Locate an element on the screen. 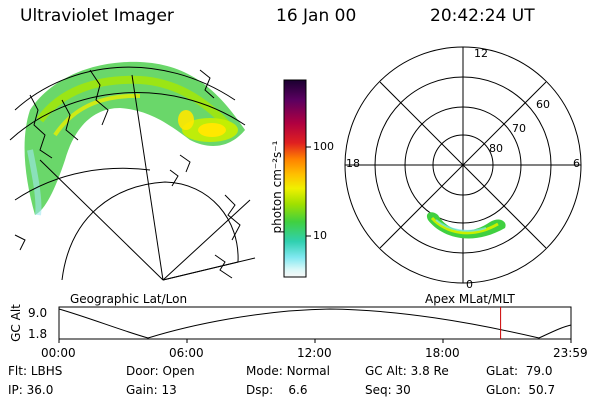 This screenshot has width=600, height=400. instrument-title: Ultraviolet Imager is located at coordinates (97, 16).